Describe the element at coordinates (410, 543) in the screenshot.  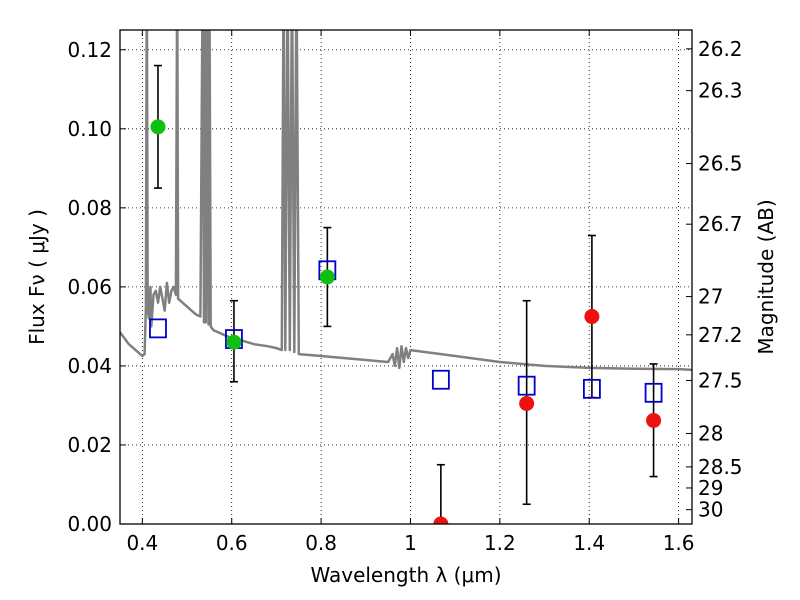
I see `x-tick-label: 1` at that location.